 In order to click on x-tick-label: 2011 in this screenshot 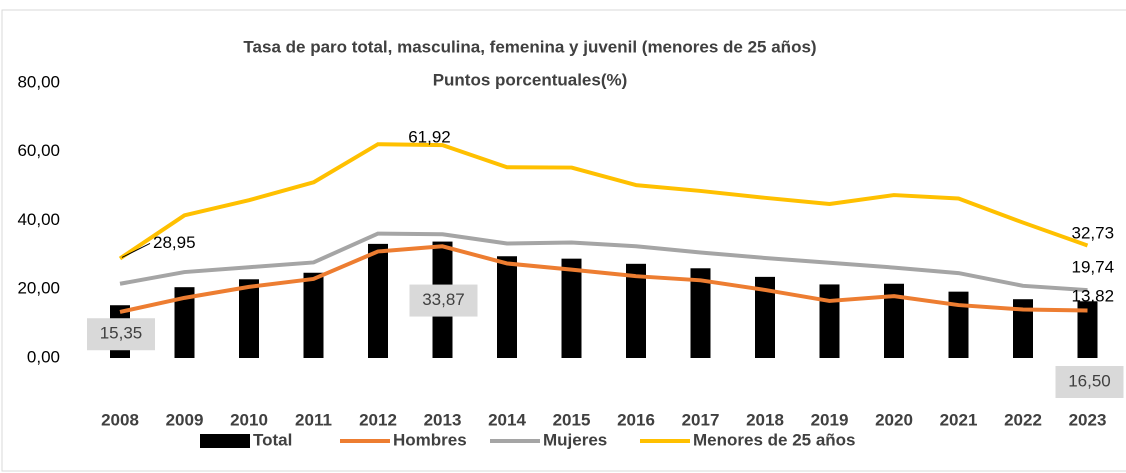, I will do `click(313, 419)`.